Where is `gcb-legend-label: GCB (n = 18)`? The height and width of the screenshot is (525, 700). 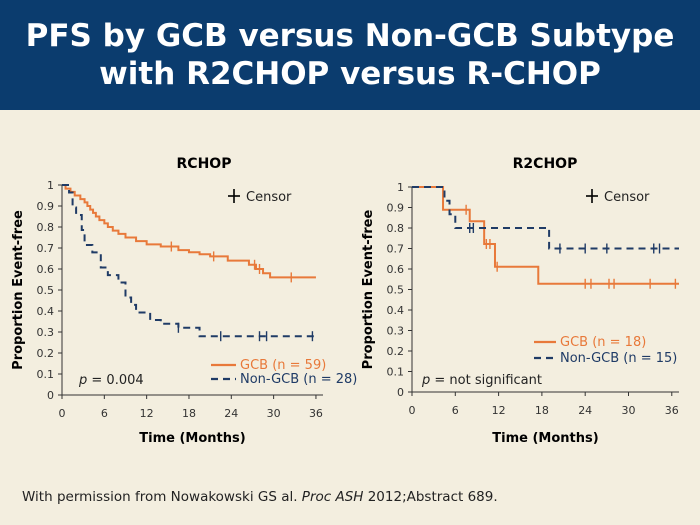 gcb-legend-label: GCB (n = 18) is located at coordinates (603, 342).